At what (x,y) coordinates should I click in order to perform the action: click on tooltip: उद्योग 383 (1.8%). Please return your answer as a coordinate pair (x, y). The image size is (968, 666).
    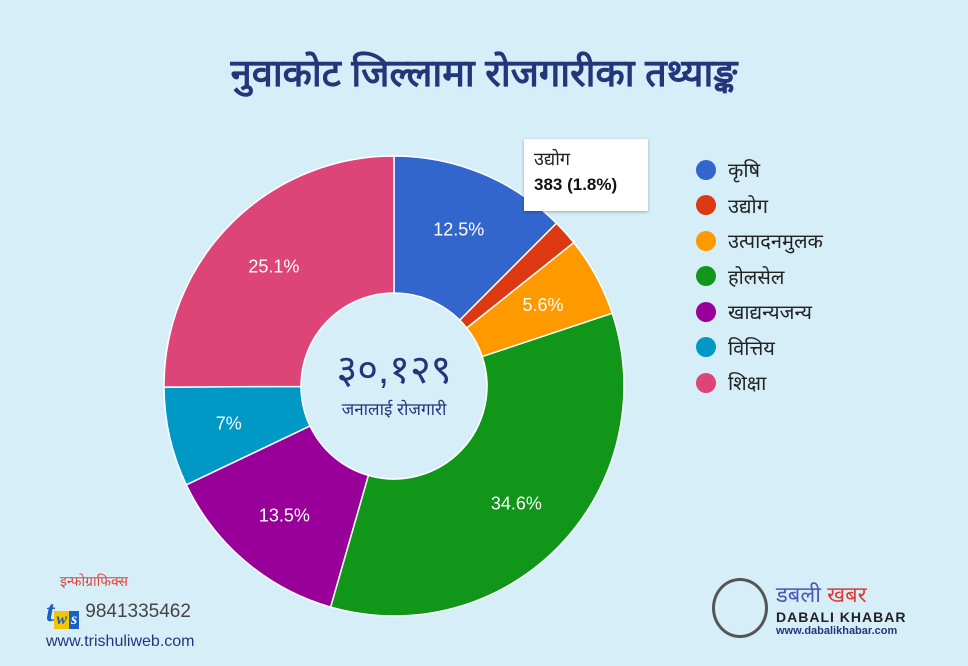
    Looking at the image, I should click on (586, 175).